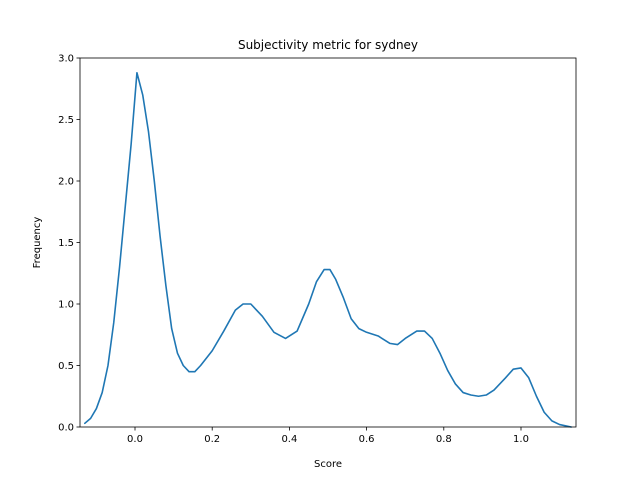  I want to click on y-tick-label: 0.0, so click(66, 428).